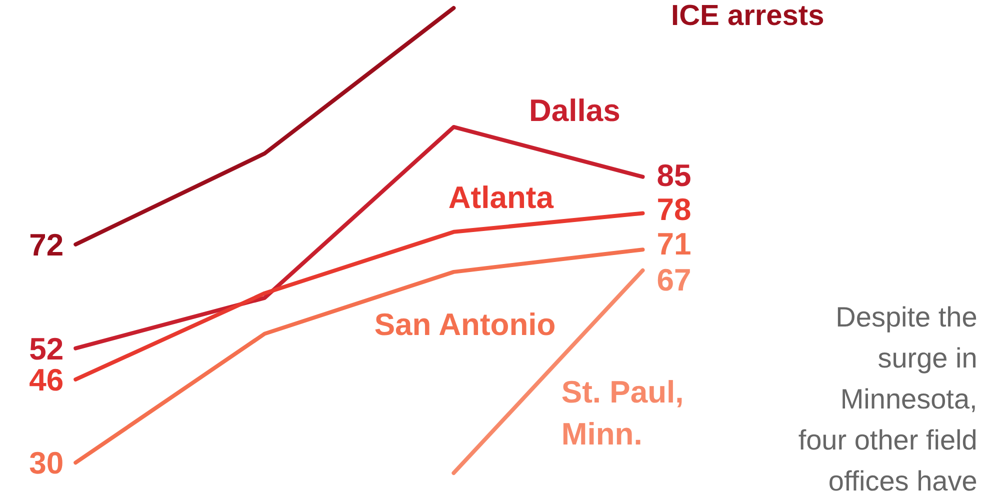 Image resolution: width=1000 pixels, height=493 pixels. Describe the element at coordinates (465, 324) in the screenshot. I see `series-label: San Antonio` at that location.